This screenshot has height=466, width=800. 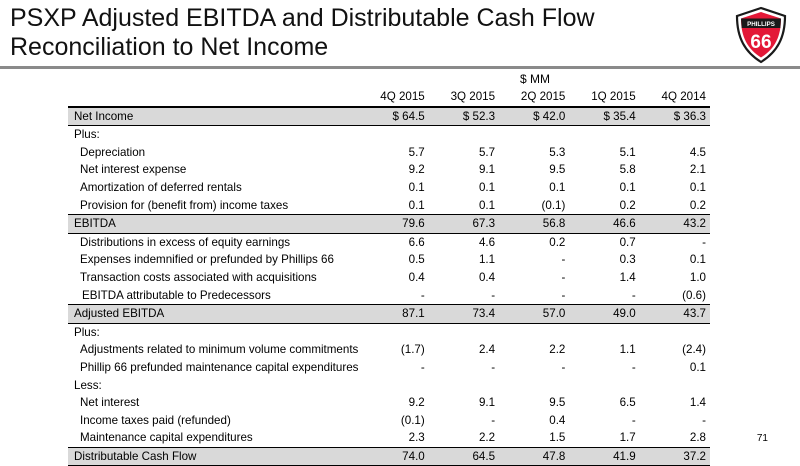 What do you see at coordinates (694, 350) in the screenshot?
I see `cell-value: (2.4)` at bounding box center [694, 350].